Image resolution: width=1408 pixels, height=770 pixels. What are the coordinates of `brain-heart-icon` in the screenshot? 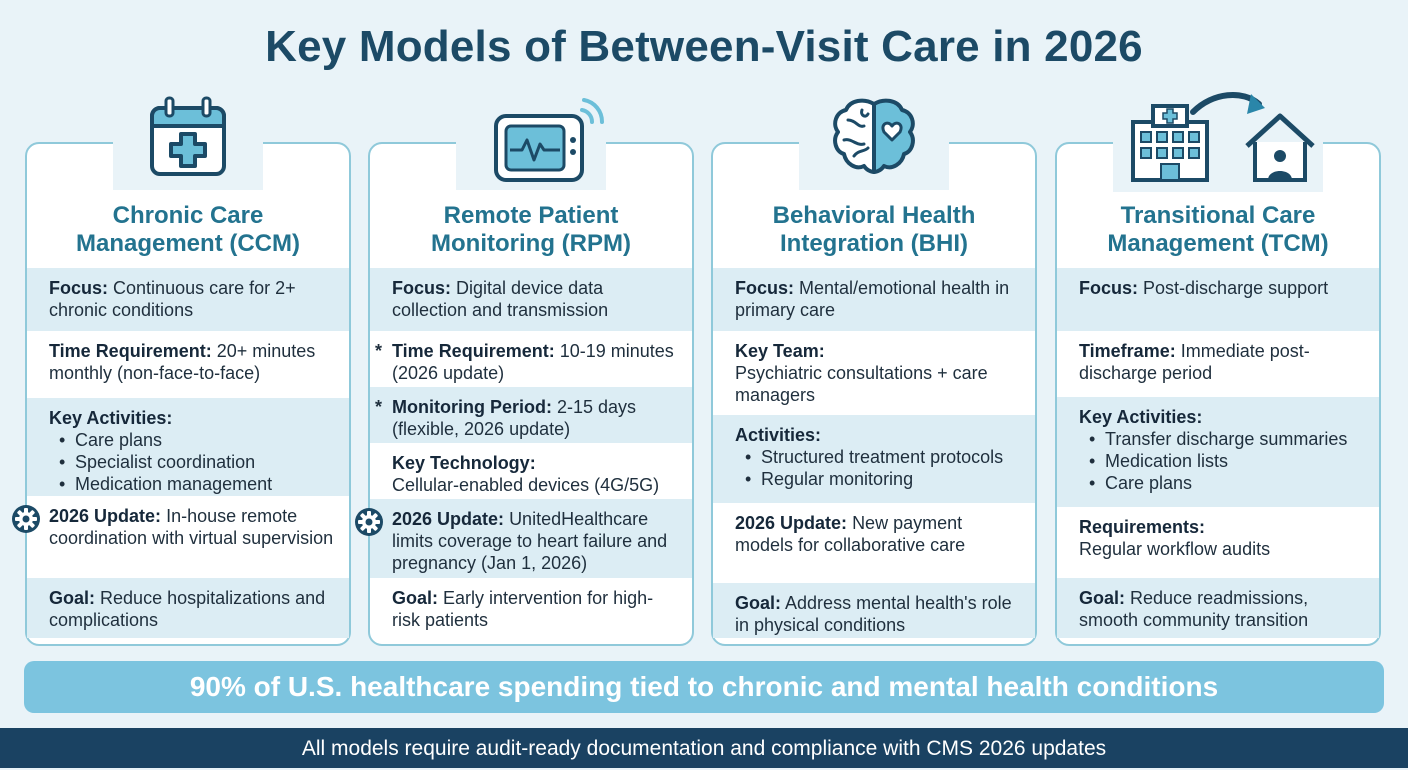 It's located at (874, 140).